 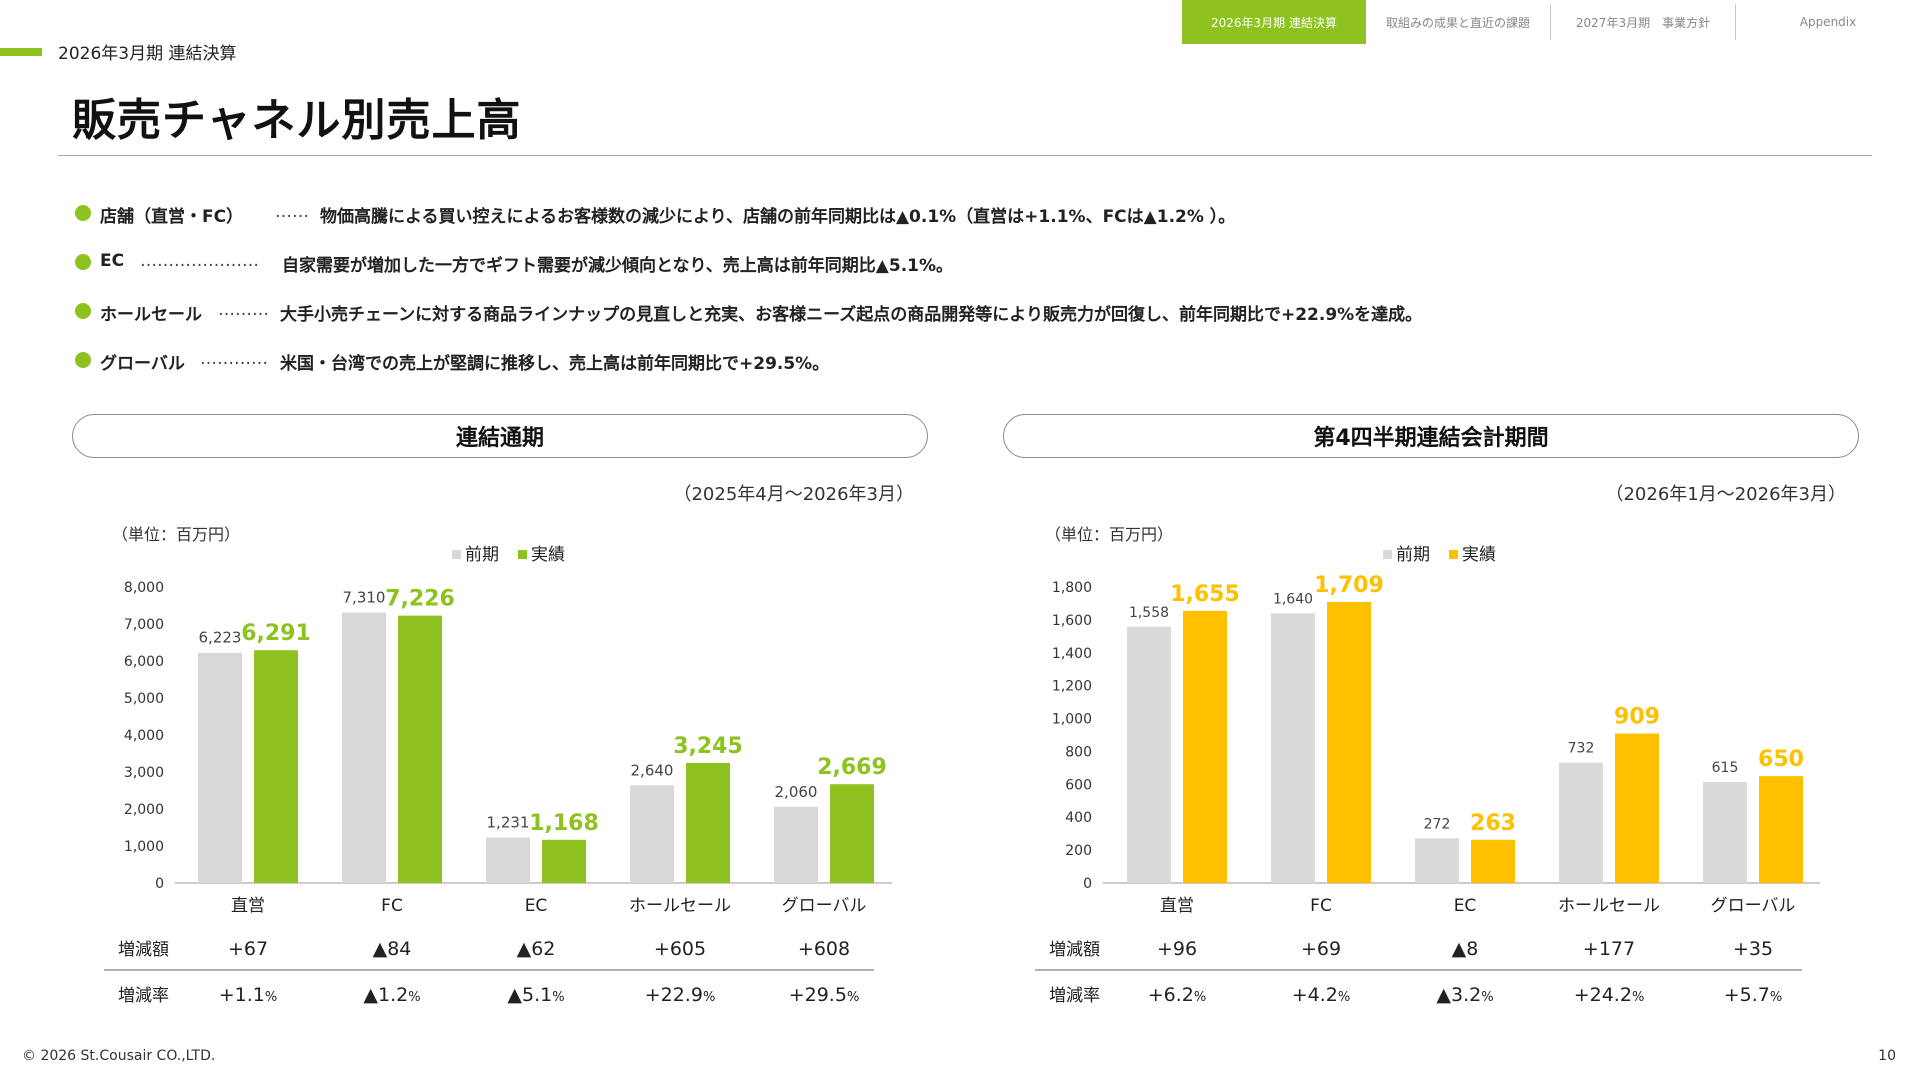 What do you see at coordinates (793, 494) in the screenshot?
I see `period-full-year: （2025年4月～2026年3月）` at bounding box center [793, 494].